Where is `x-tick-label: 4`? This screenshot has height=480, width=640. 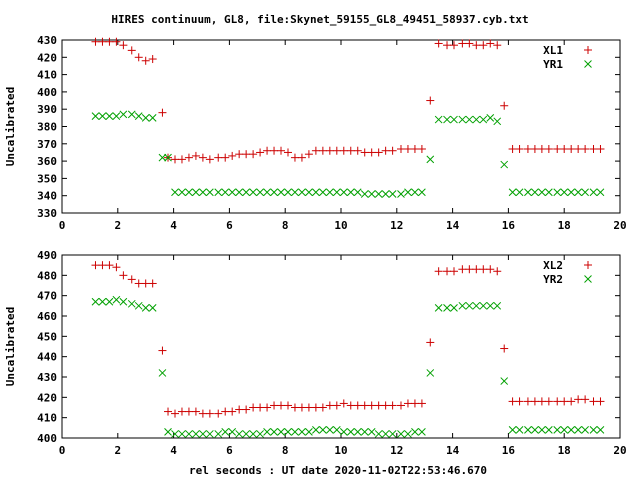 x-tick-label: 4 is located at coordinates (173, 450).